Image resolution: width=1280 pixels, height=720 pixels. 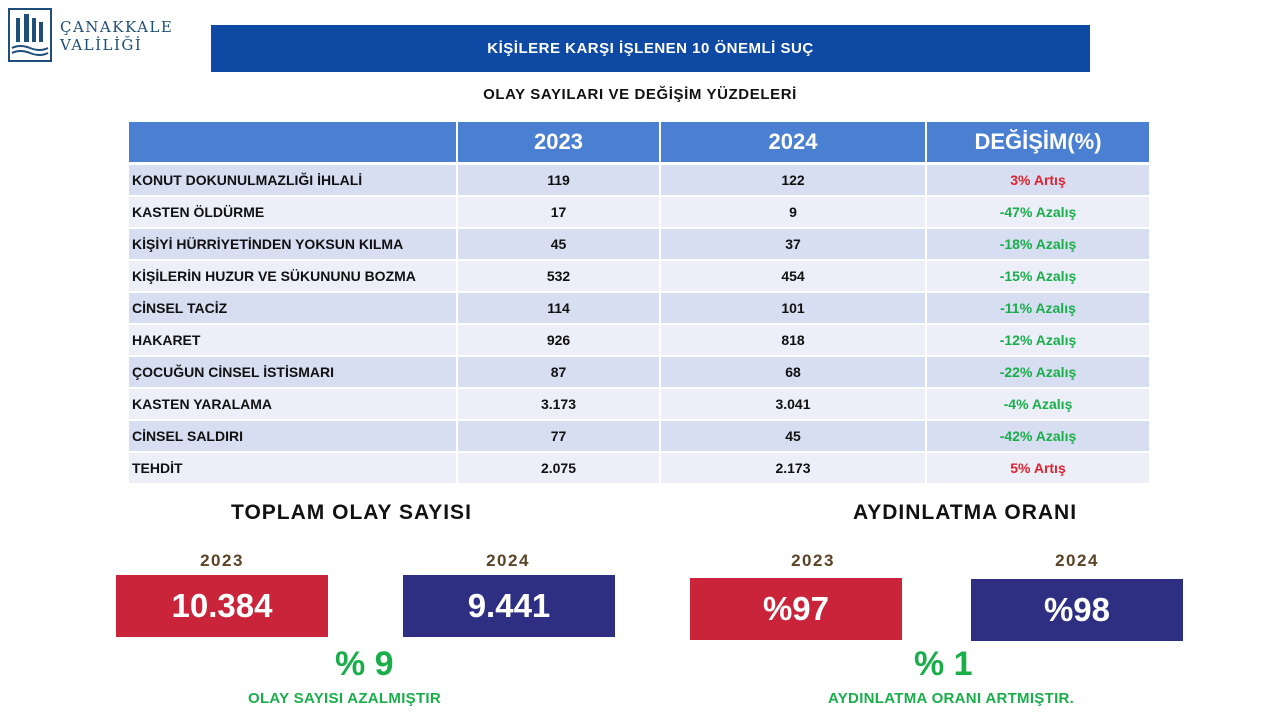 What do you see at coordinates (117, 27) in the screenshot?
I see `logo-line-1: ÇANAKKALE` at bounding box center [117, 27].